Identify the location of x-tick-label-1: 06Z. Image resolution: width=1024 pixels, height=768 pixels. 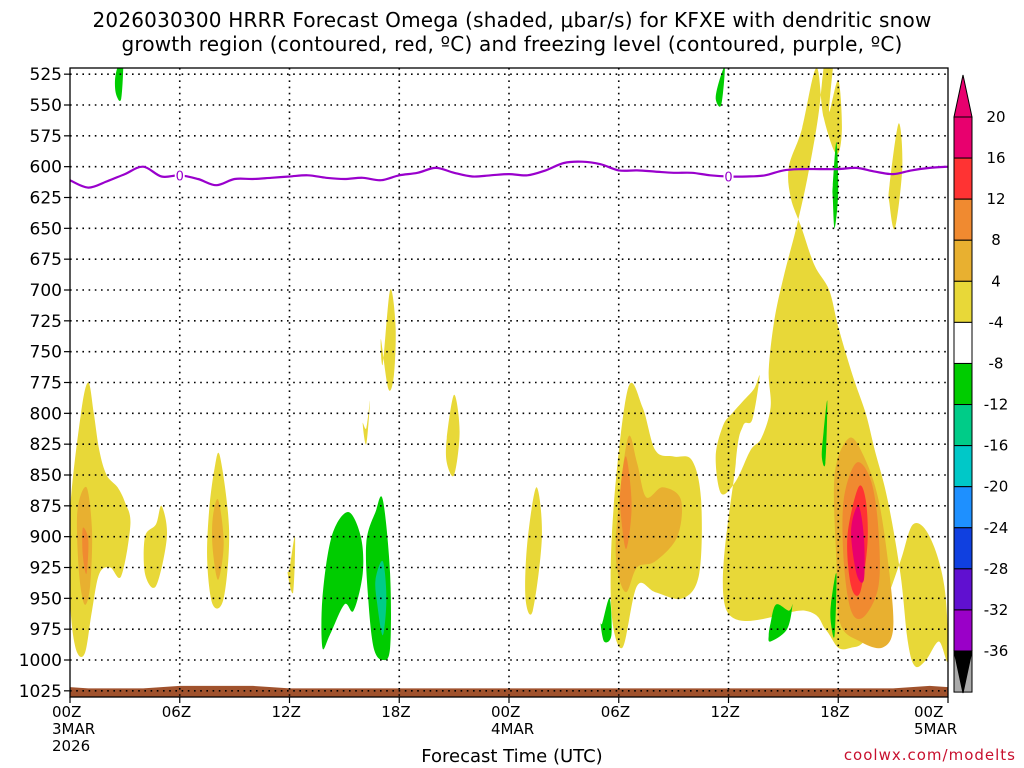
(176, 712).